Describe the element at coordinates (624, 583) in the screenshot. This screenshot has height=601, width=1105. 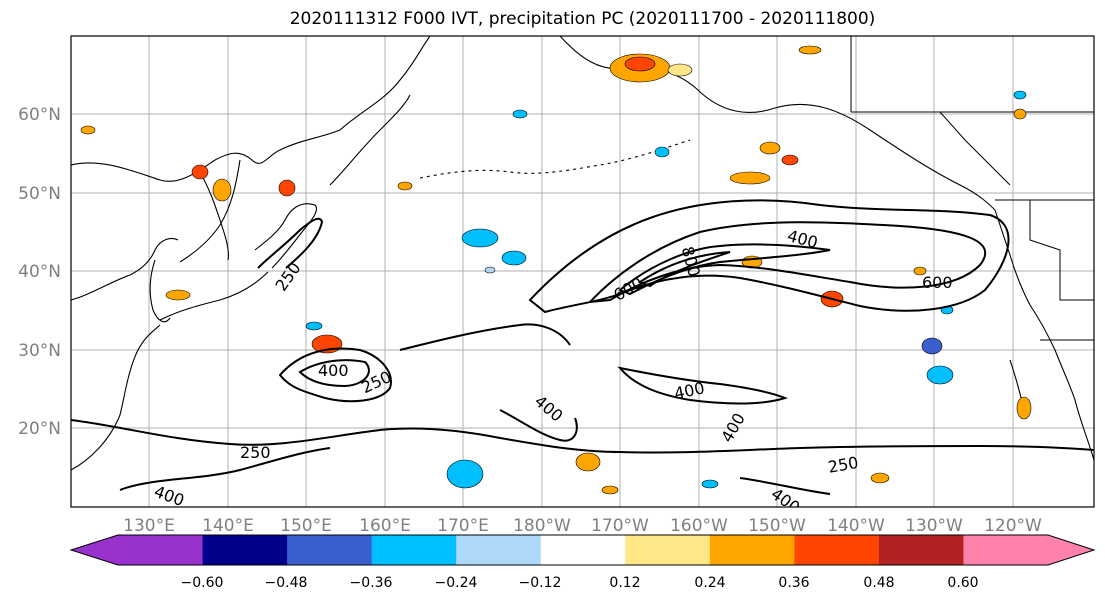
I see `colorbar-tick-label: 0.12` at that location.